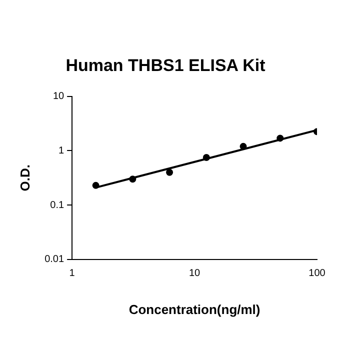 This screenshot has height=350, width=351. I want to click on x-tick-label: 100, so click(317, 274).